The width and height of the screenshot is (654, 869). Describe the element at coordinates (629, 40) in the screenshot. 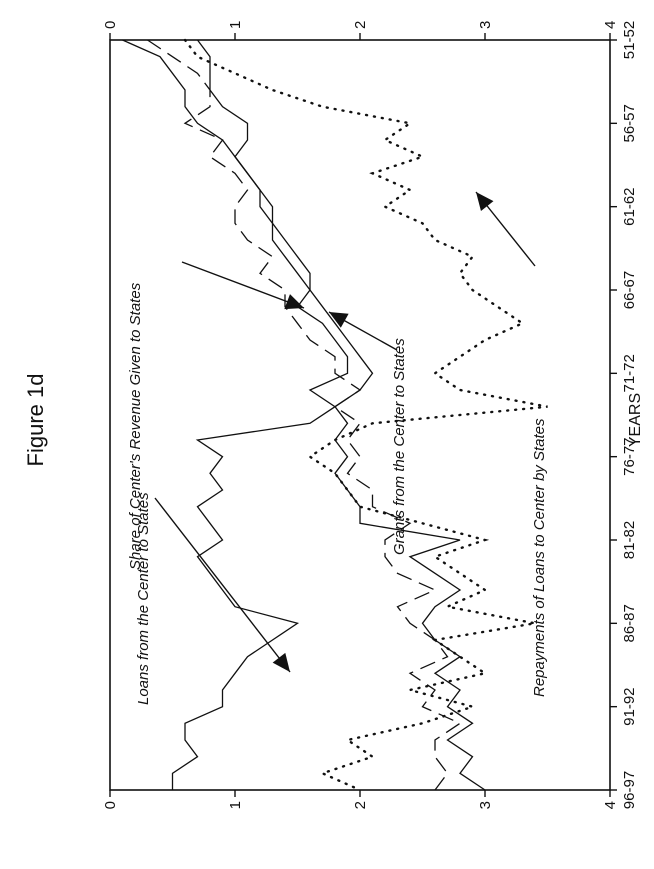

I see `x-tick-label: 51-52` at that location.